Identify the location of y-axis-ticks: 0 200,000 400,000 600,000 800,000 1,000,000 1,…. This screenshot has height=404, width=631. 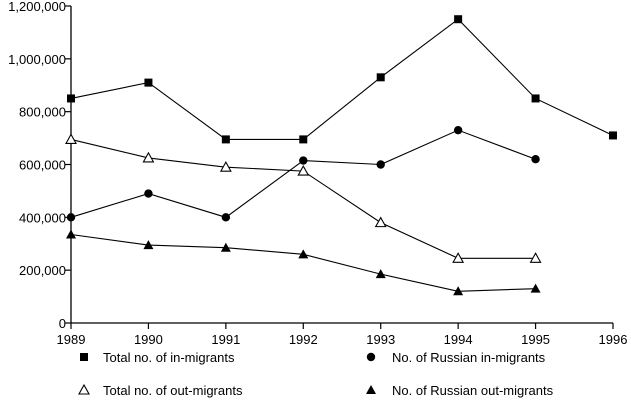
(39, 165).